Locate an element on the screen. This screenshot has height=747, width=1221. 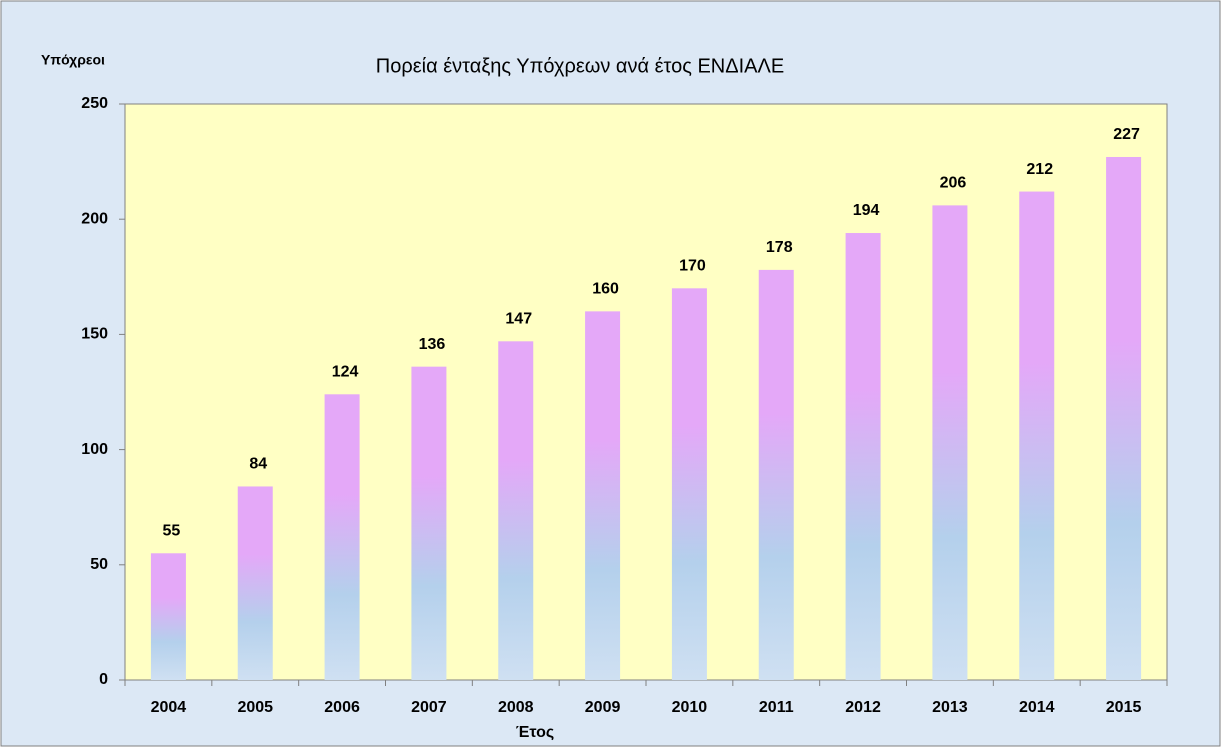
x-tick-label: 2009 is located at coordinates (603, 707).